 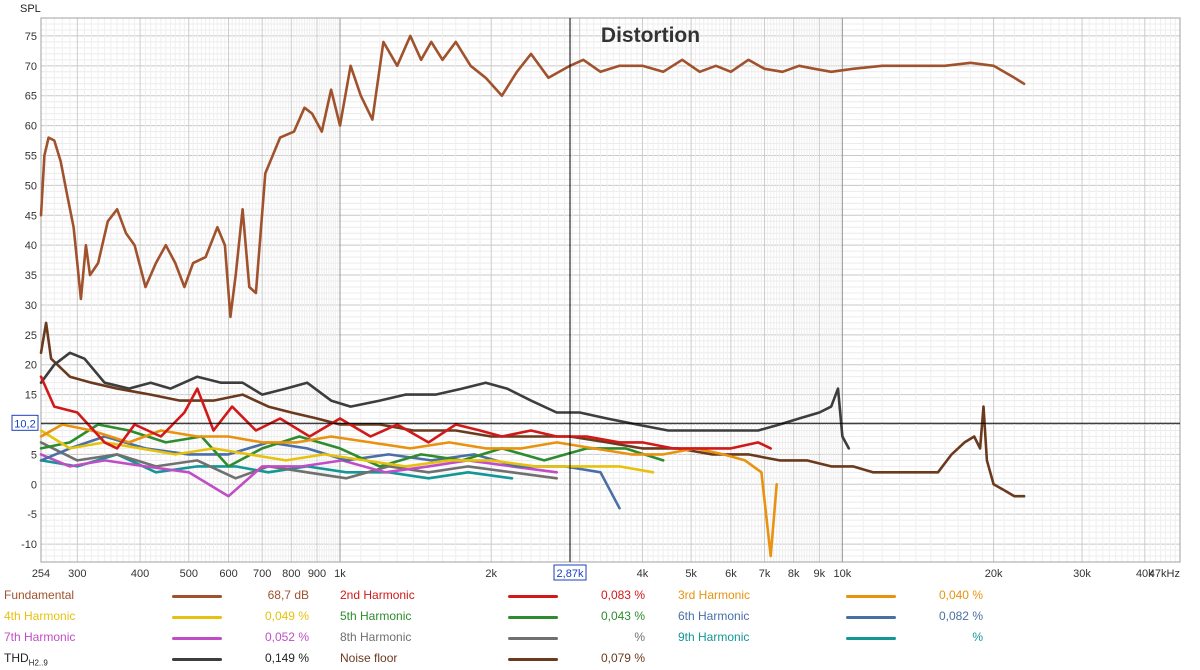 What do you see at coordinates (31, 67) in the screenshot?
I see `y-tick-label: 70` at bounding box center [31, 67].